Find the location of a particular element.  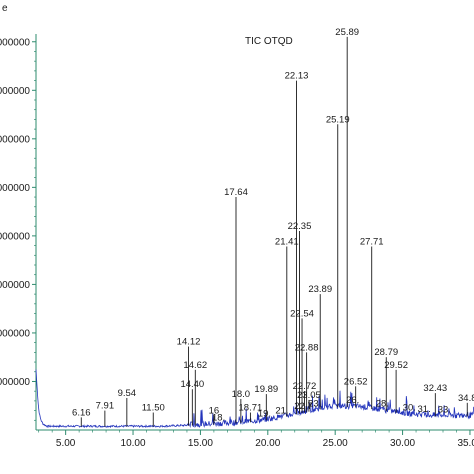

peak-label: 25.89 is located at coordinates (347, 32).